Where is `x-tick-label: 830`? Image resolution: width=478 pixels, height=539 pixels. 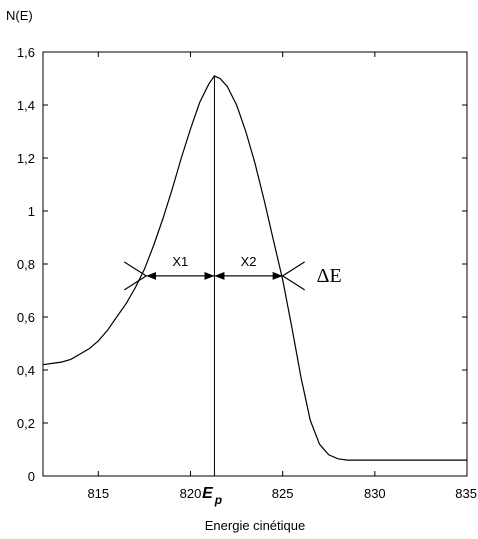
x-tick-label: 830 is located at coordinates (375, 493).